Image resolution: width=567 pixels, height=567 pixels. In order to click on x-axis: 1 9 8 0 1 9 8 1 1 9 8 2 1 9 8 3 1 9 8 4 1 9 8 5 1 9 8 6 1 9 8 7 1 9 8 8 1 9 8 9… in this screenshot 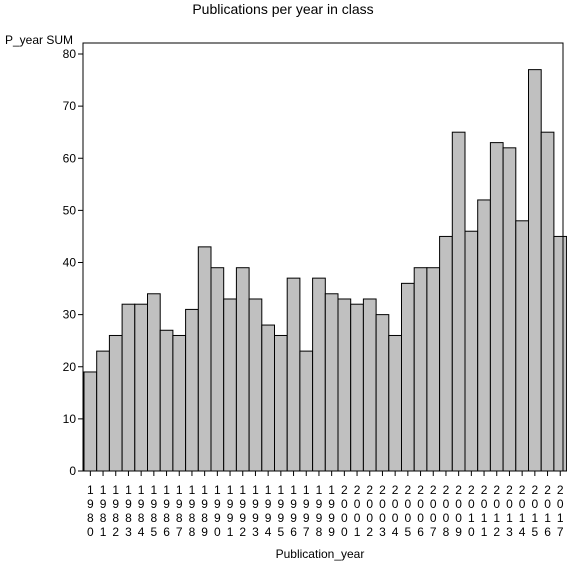, I will do `click(325, 505)`.